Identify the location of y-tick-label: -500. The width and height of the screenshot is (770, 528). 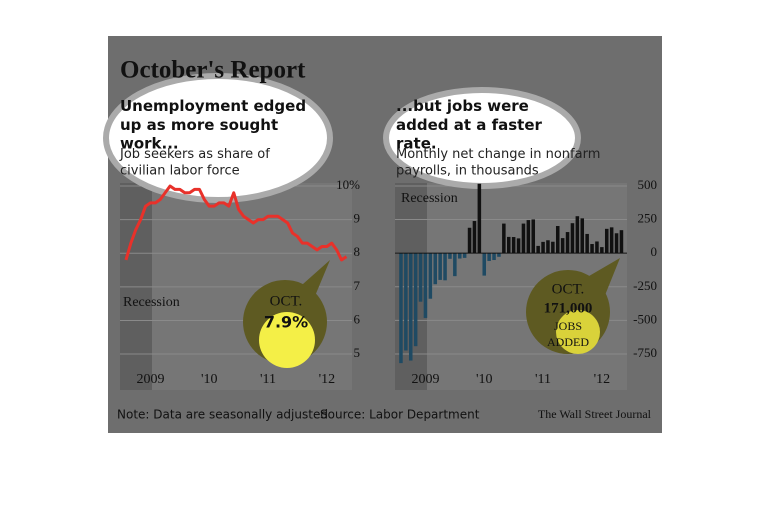
(645, 318).